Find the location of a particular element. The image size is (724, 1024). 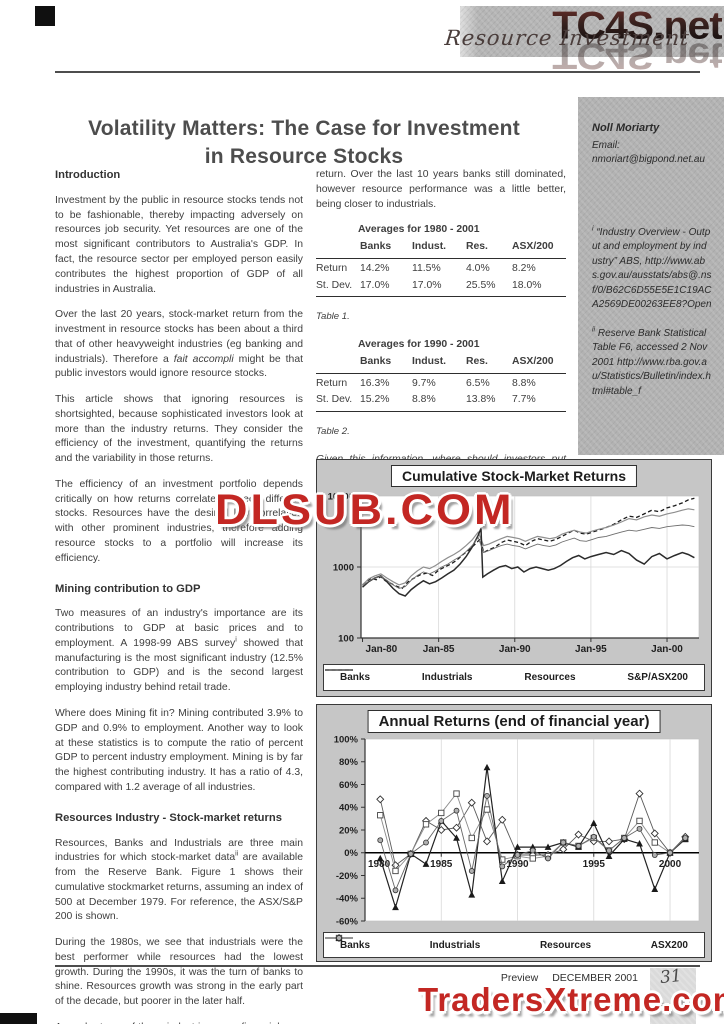

table-corner is located at coordinates (338, 362).